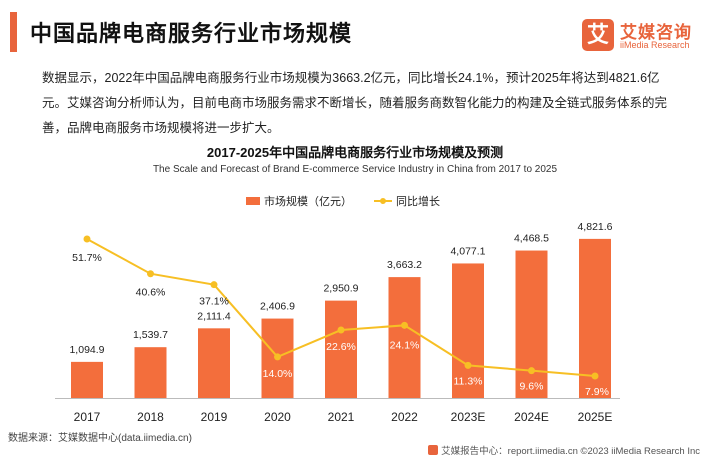 This screenshot has height=461, width=710. What do you see at coordinates (531, 417) in the screenshot?
I see `x-tick-label-2024E: 2024E` at bounding box center [531, 417].